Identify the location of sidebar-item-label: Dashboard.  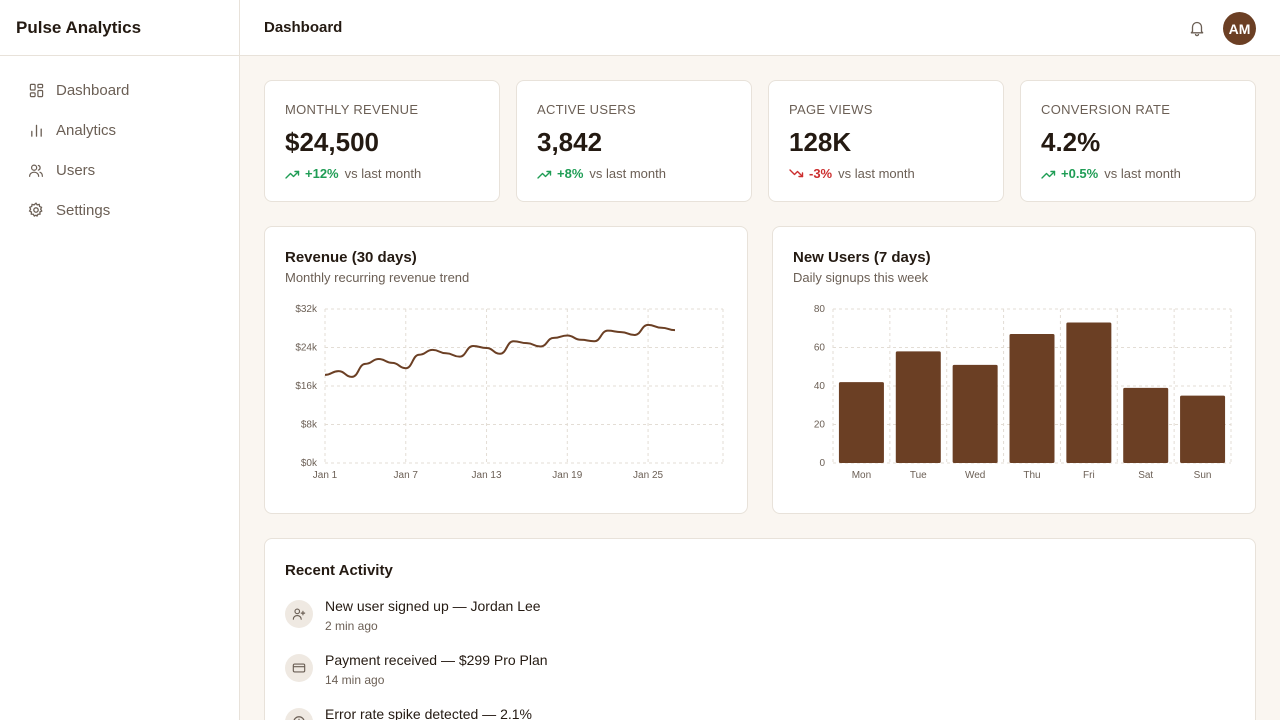
(93, 90).